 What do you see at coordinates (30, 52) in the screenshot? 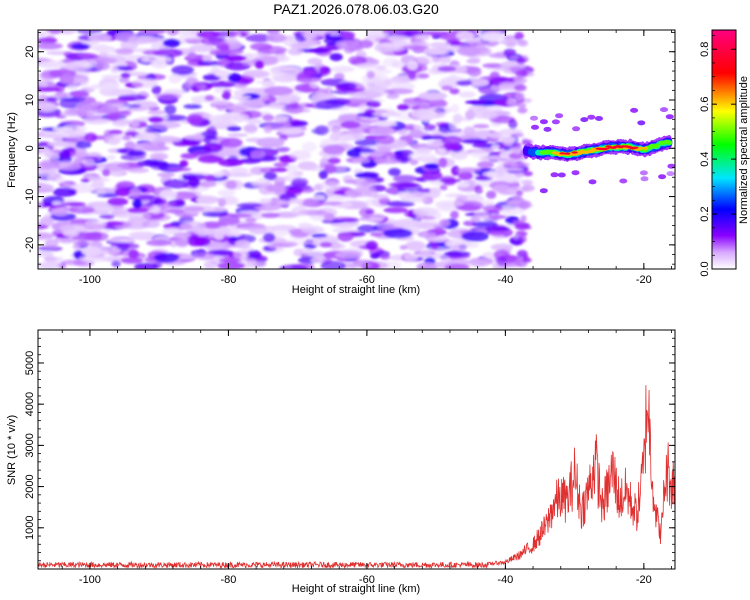
I see `y-tick-label: 20` at bounding box center [30, 52].